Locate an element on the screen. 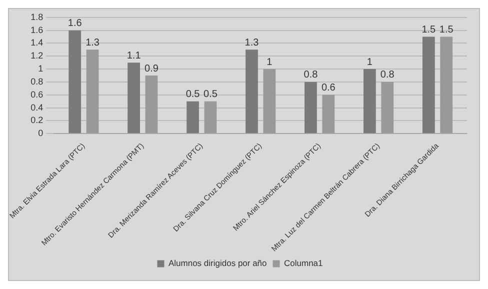  data-label: 0.6 is located at coordinates (328, 88).